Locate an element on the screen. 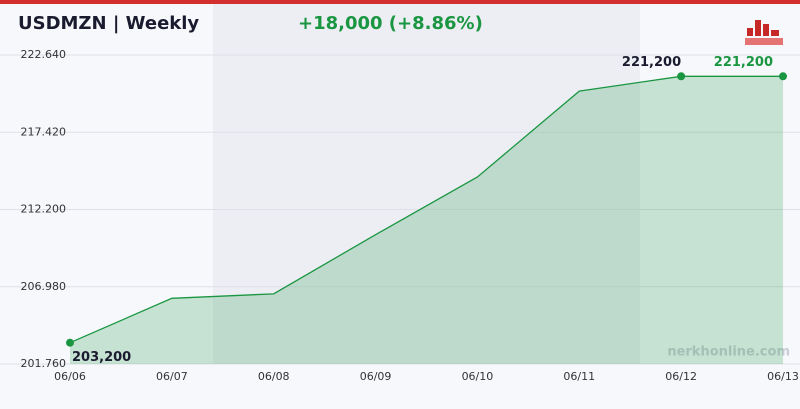 This screenshot has width=800, height=409. top-bar is located at coordinates (400, 2).